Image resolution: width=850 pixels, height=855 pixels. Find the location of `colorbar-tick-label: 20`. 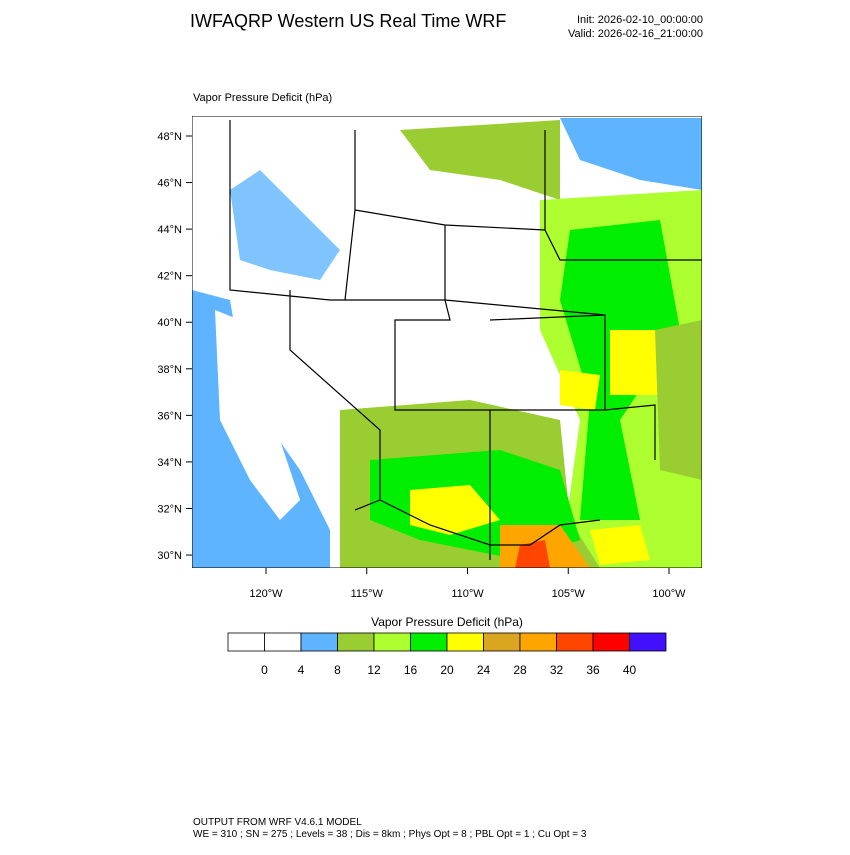

colorbar-tick-label: 20 is located at coordinates (447, 670).